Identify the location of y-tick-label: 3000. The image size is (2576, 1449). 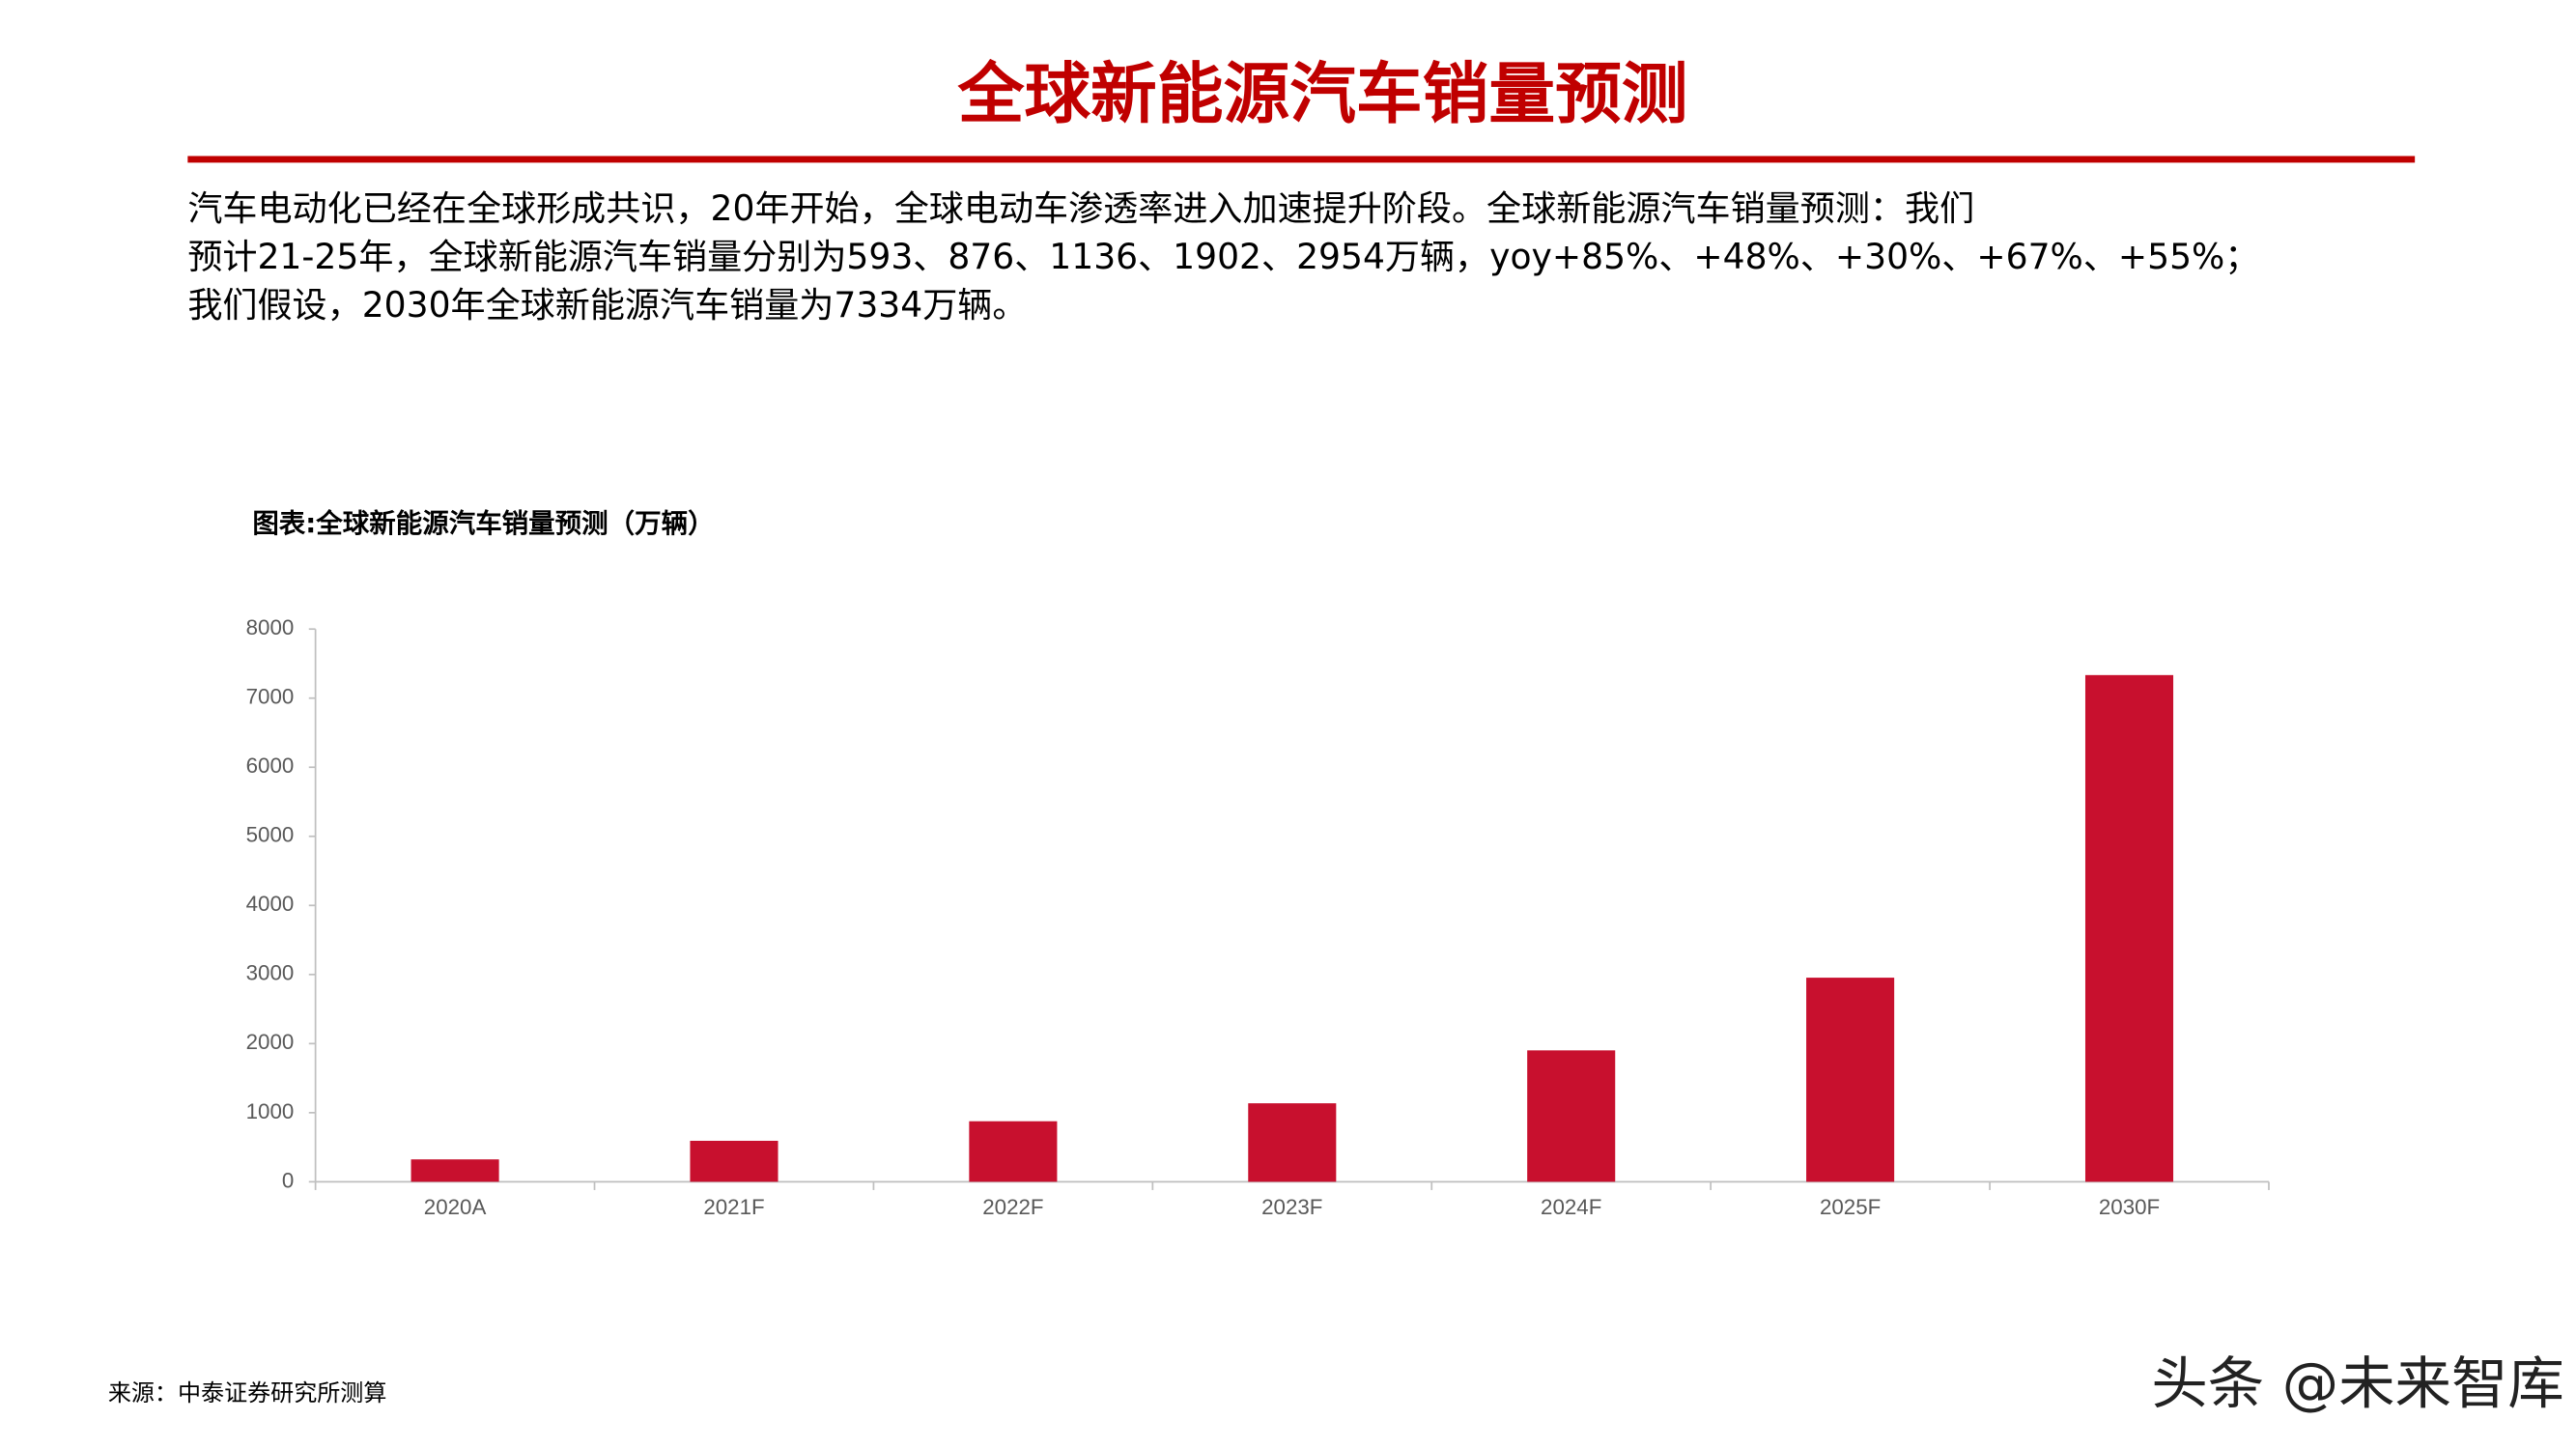
(270, 973).